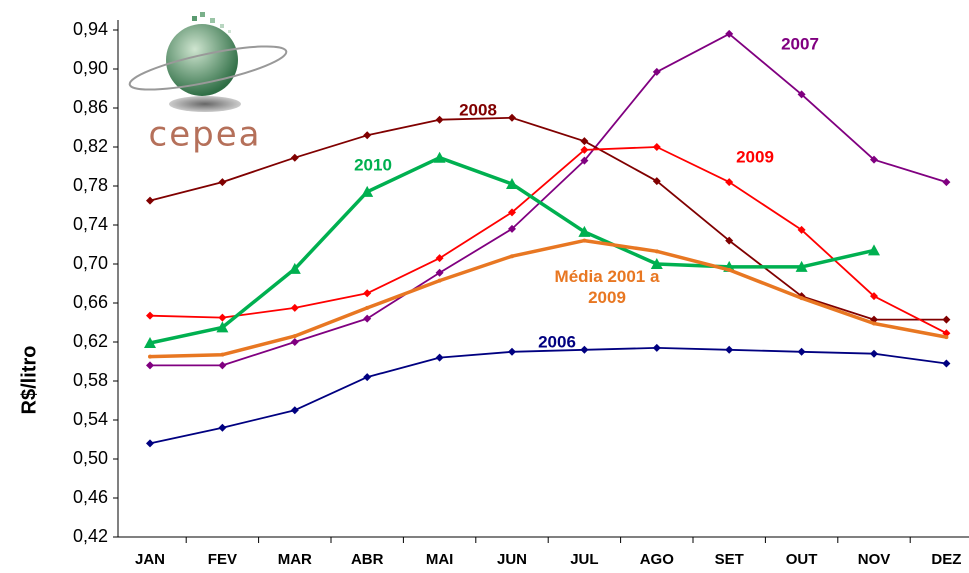 The height and width of the screenshot is (573, 969). What do you see at coordinates (607, 287) in the screenshot?
I see `series-label: Média 2001 a 2009` at bounding box center [607, 287].